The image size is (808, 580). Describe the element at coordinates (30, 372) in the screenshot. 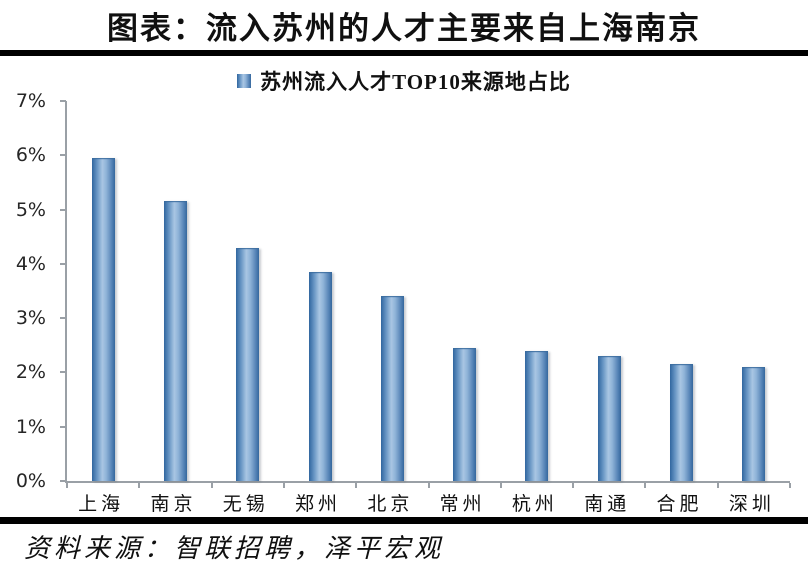

I see `y-tick-label: 2%` at that location.